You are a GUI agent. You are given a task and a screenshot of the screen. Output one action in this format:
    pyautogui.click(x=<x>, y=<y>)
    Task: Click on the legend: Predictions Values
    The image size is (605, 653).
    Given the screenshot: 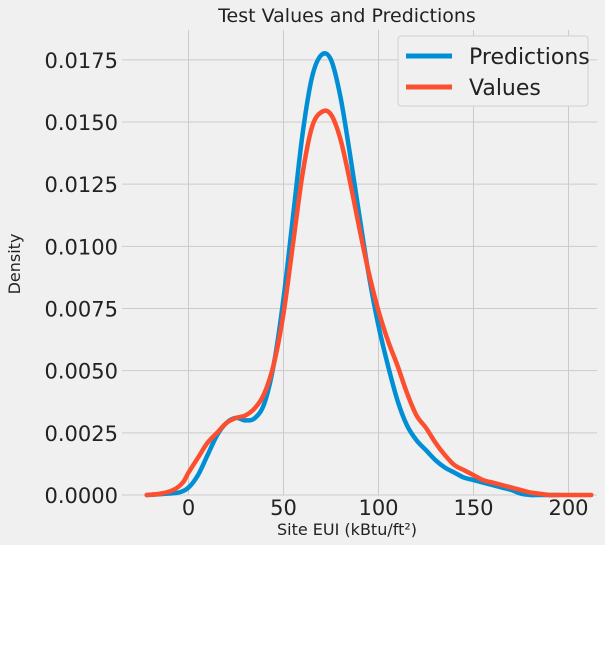 What is the action you would take?
    pyautogui.click(x=493, y=71)
    